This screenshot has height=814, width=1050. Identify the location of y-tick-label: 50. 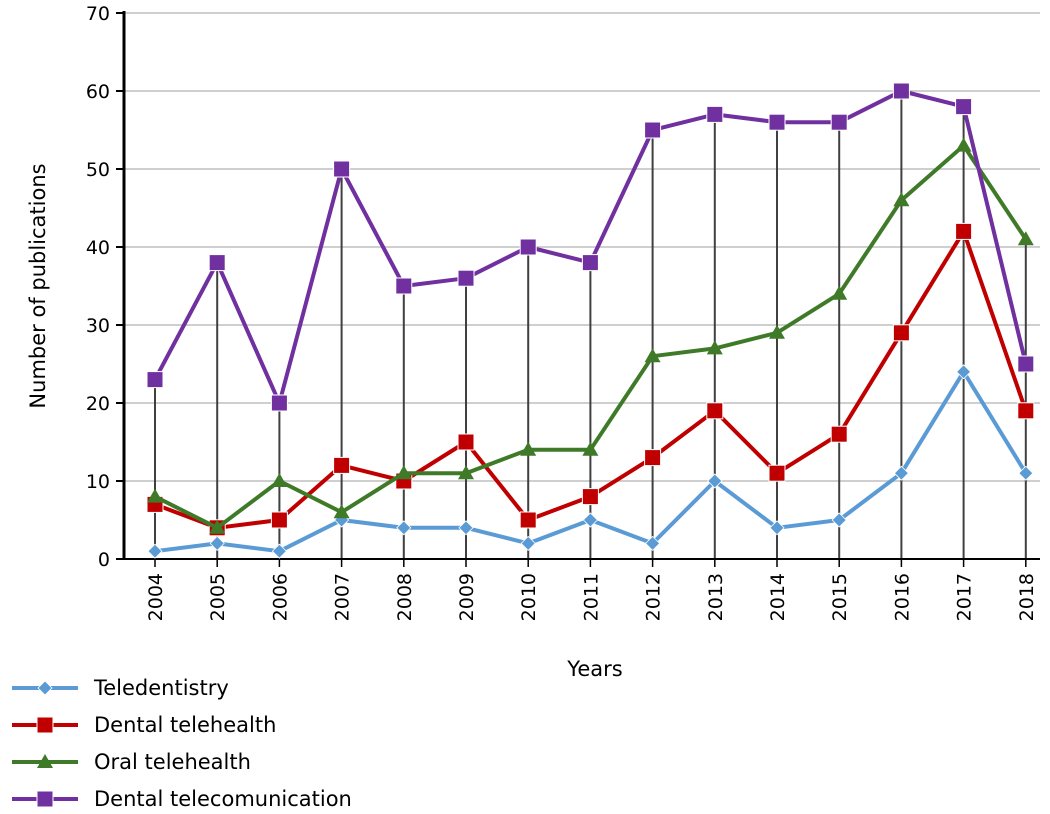
(98, 170).